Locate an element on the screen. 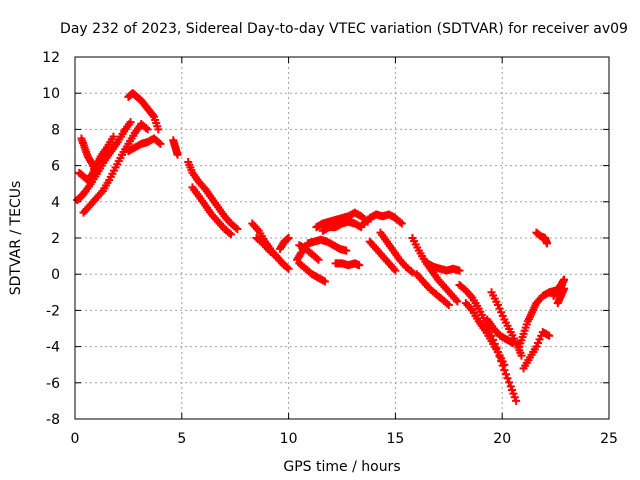  y-tick-label: 10 is located at coordinates (51, 94).